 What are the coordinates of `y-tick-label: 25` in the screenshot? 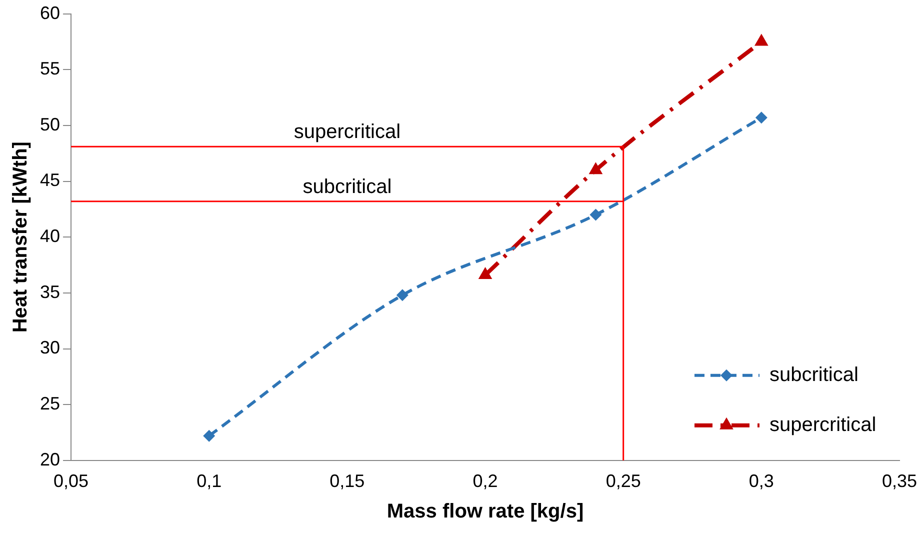 It's located at (50, 404).